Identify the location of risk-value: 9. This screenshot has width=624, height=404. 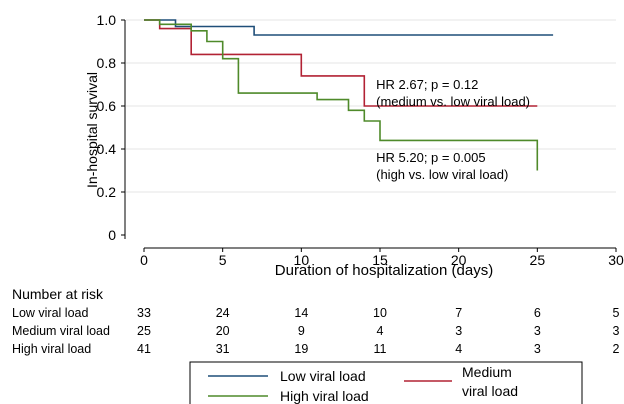
(301, 331).